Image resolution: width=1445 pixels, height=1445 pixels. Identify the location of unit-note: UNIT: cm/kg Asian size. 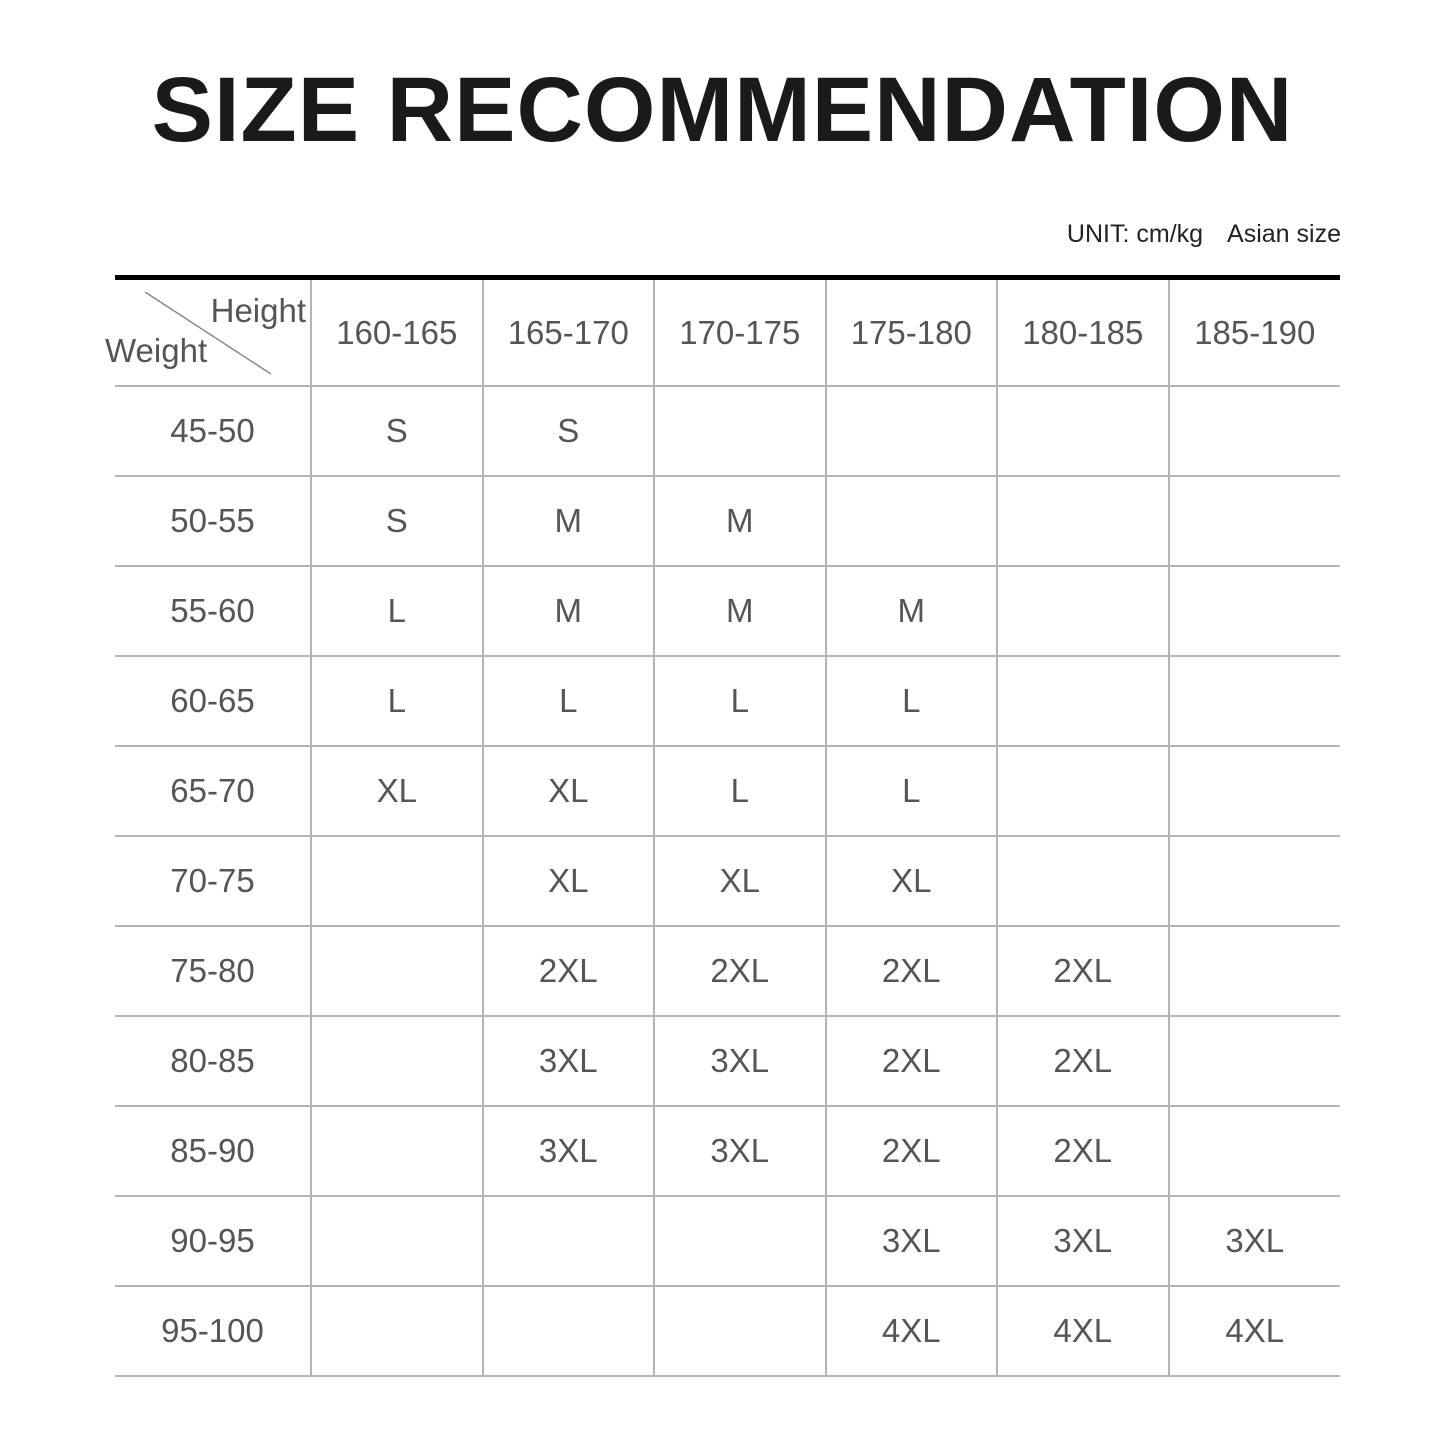
(1204, 234).